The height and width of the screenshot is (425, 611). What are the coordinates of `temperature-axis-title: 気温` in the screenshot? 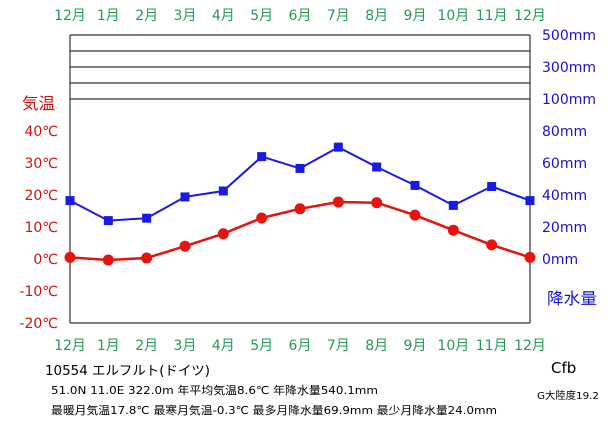 It's located at (38, 103).